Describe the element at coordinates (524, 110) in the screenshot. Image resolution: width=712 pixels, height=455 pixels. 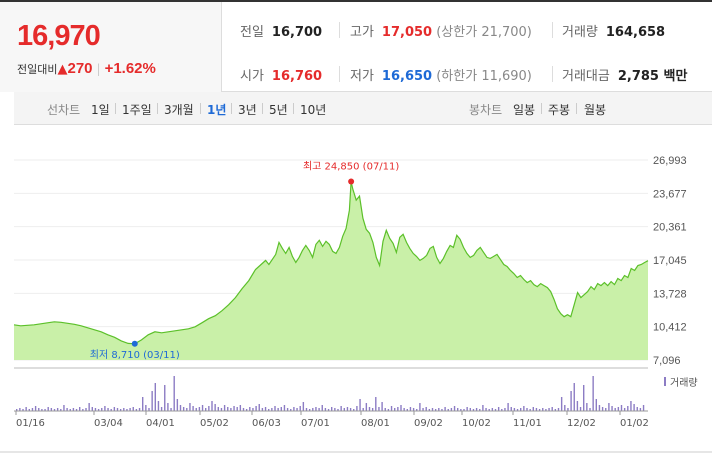
I see `candle-daily: 일봉` at that location.